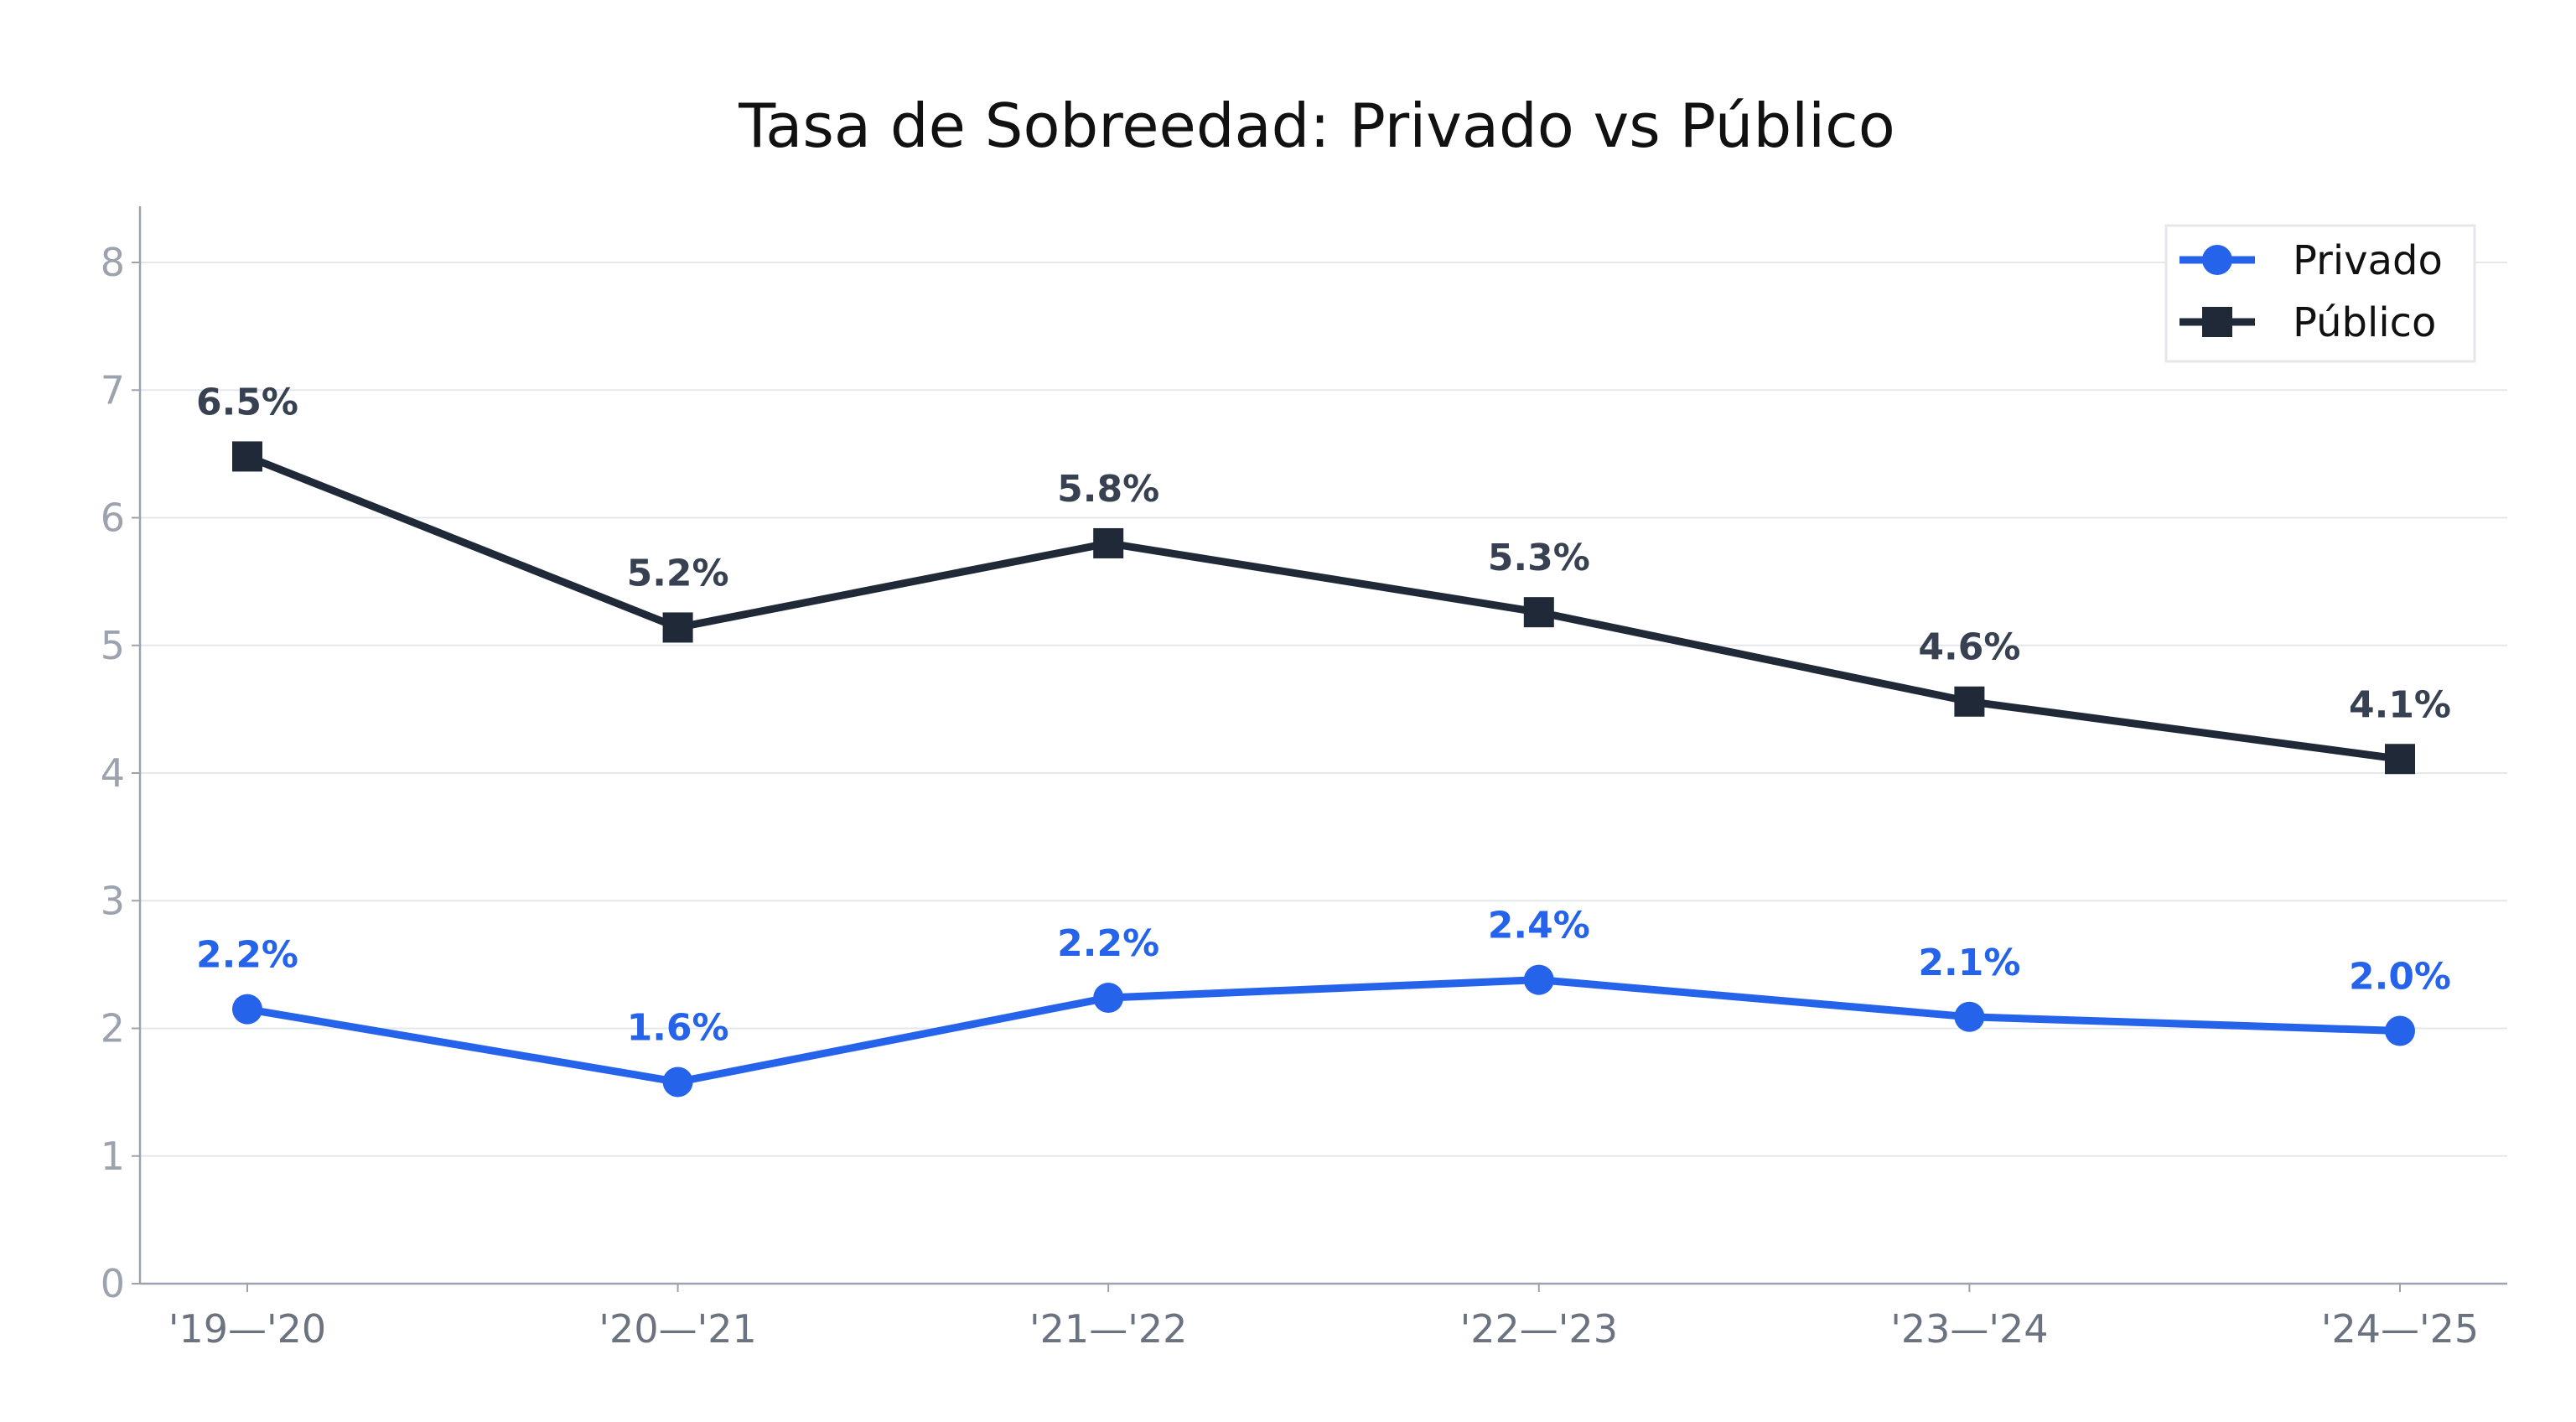  Describe the element at coordinates (1316, 126) in the screenshot. I see `chart-title: Tasa de Sobreedad: Privado vs Público` at that location.